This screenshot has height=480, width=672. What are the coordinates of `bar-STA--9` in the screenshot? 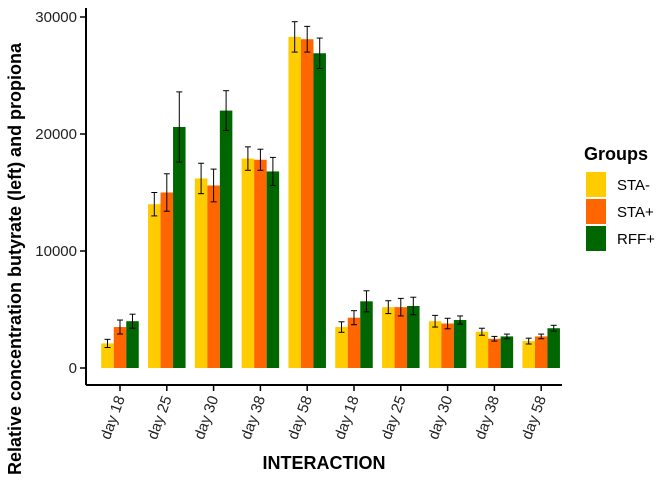 It's located at (528, 354).